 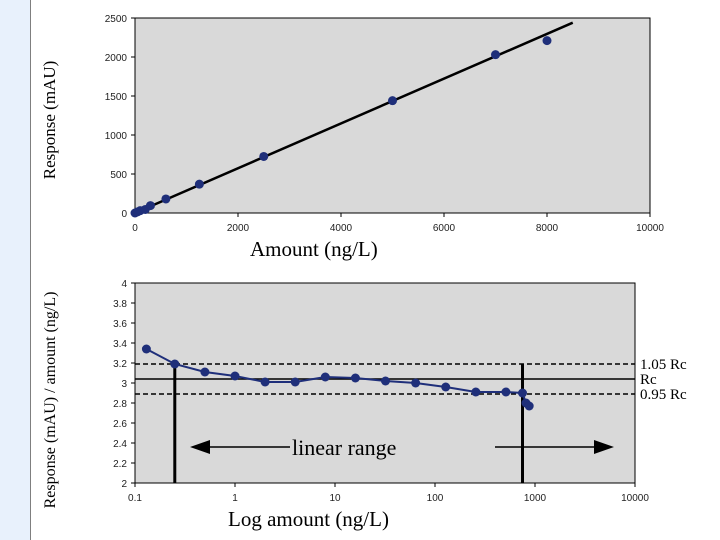 What do you see at coordinates (238, 228) in the screenshot?
I see `top-x-tick-label: 2000` at bounding box center [238, 228].